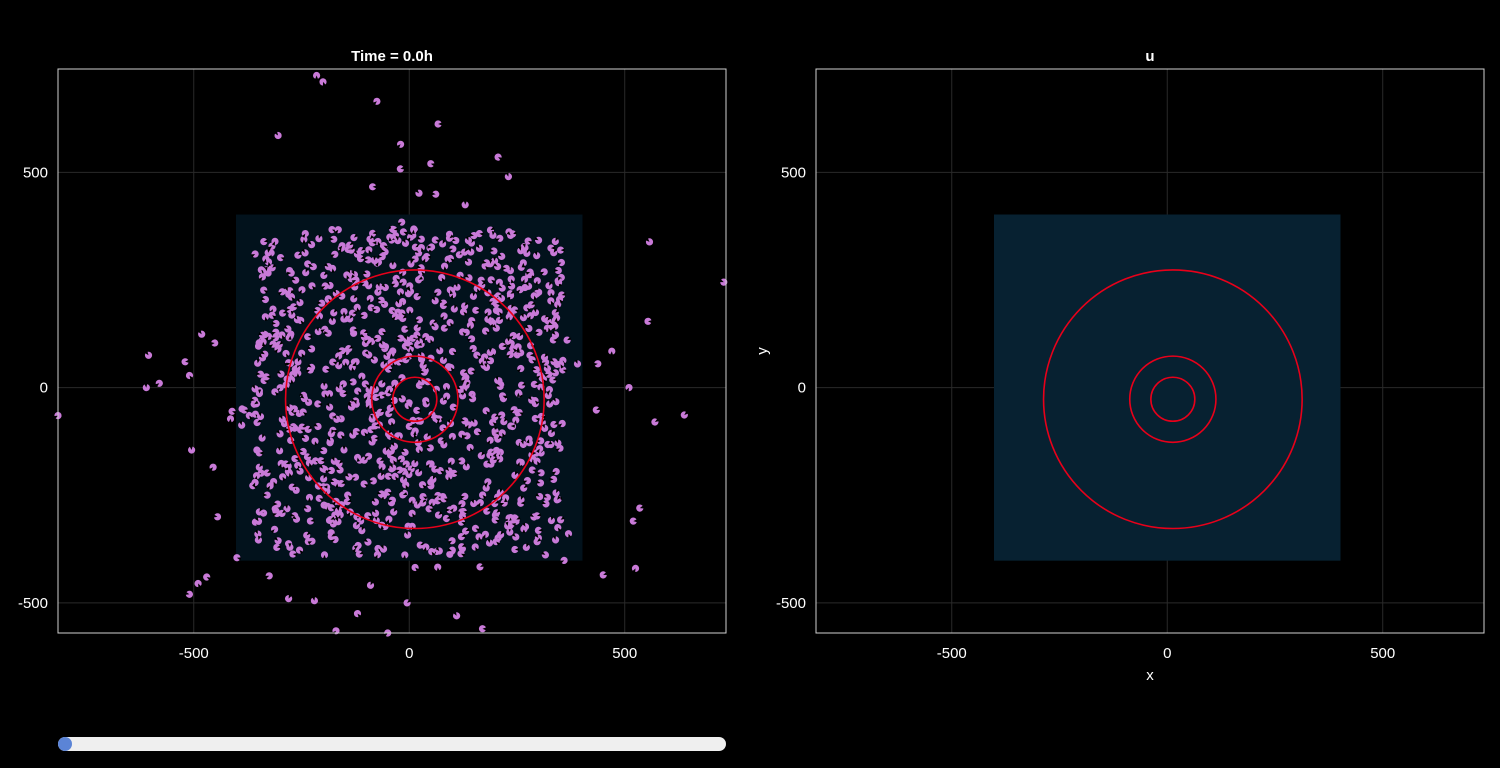  I want to click on y-tick-labels: -500 0 500, so click(791, 388).